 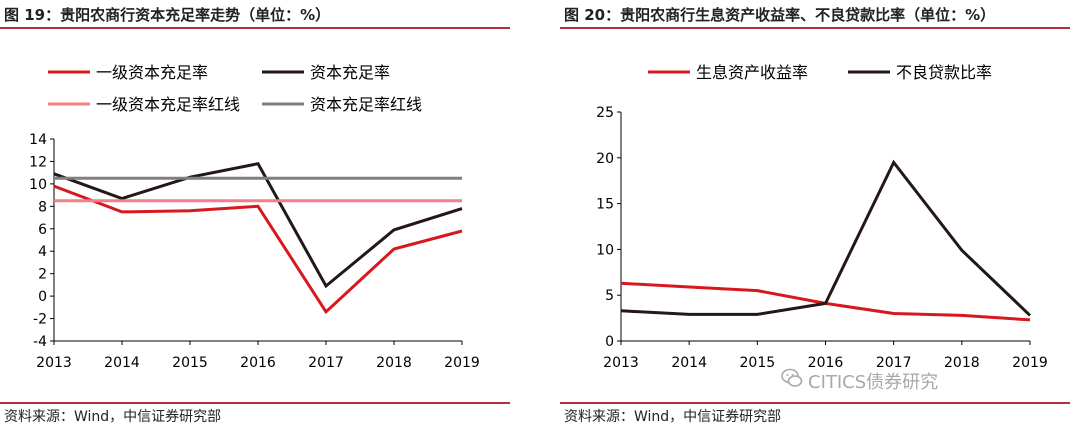 I want to click on legend-label: 资本充足率, so click(x=350, y=72).